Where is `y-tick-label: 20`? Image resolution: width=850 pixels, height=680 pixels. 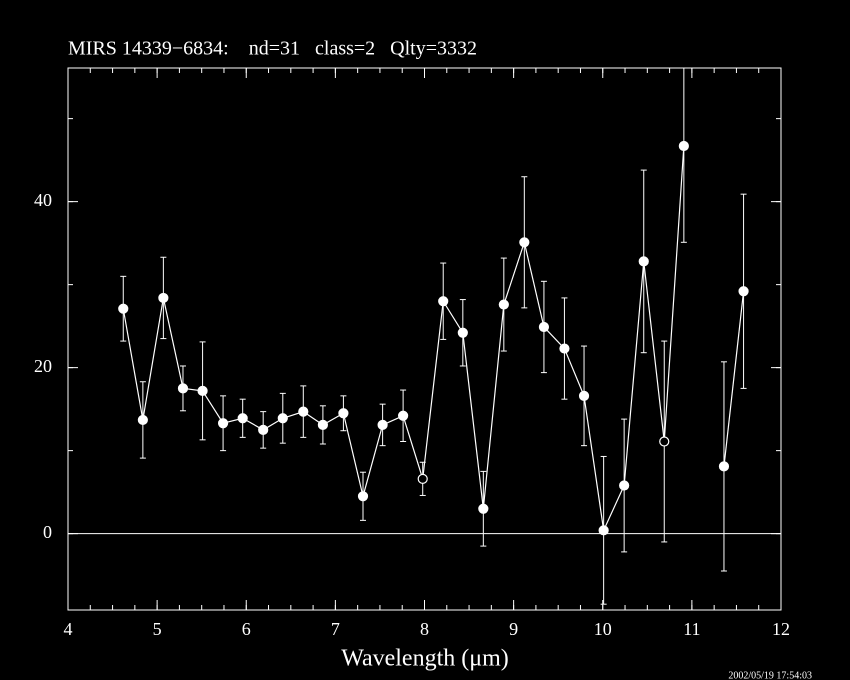
y-tick-label: 20 is located at coordinates (43, 366).